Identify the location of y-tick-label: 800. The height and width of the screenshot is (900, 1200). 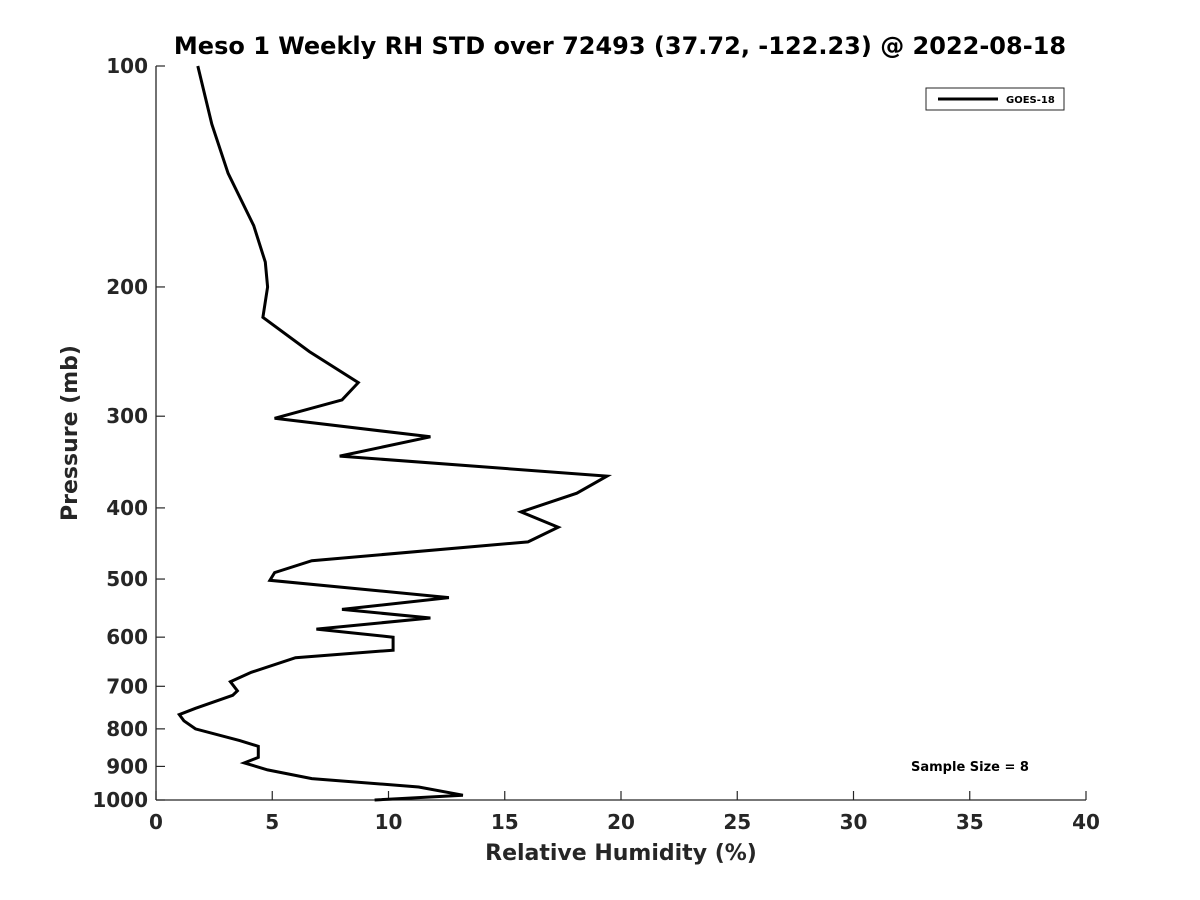
(127, 729).